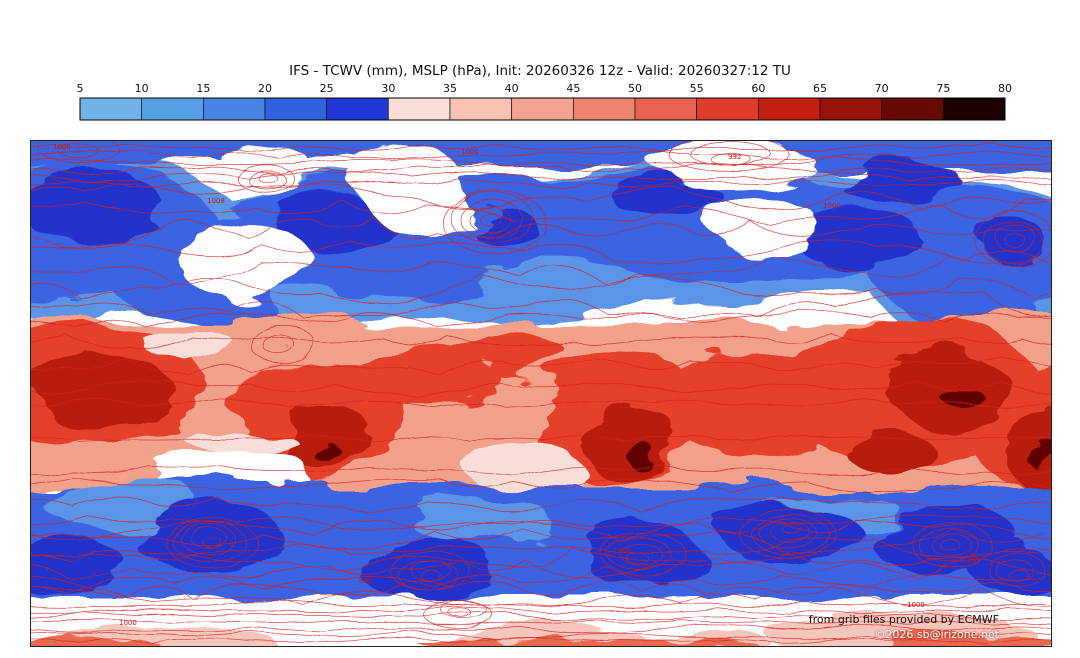 This screenshot has height=658, width=1080. Describe the element at coordinates (943, 88) in the screenshot. I see `colorbar-tick: 75` at that location.